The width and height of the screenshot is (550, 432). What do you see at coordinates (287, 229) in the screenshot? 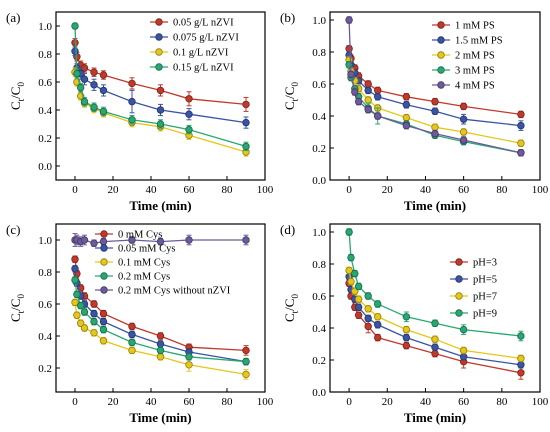
I see `panel-label: (d)` at bounding box center [287, 229].